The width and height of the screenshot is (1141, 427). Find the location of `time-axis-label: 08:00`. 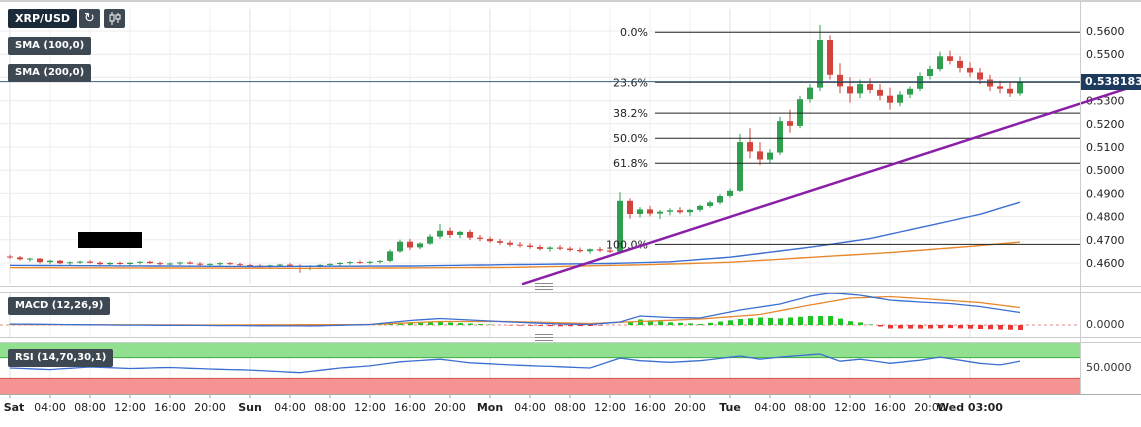

time-axis-label: 08:00 is located at coordinates (90, 407).